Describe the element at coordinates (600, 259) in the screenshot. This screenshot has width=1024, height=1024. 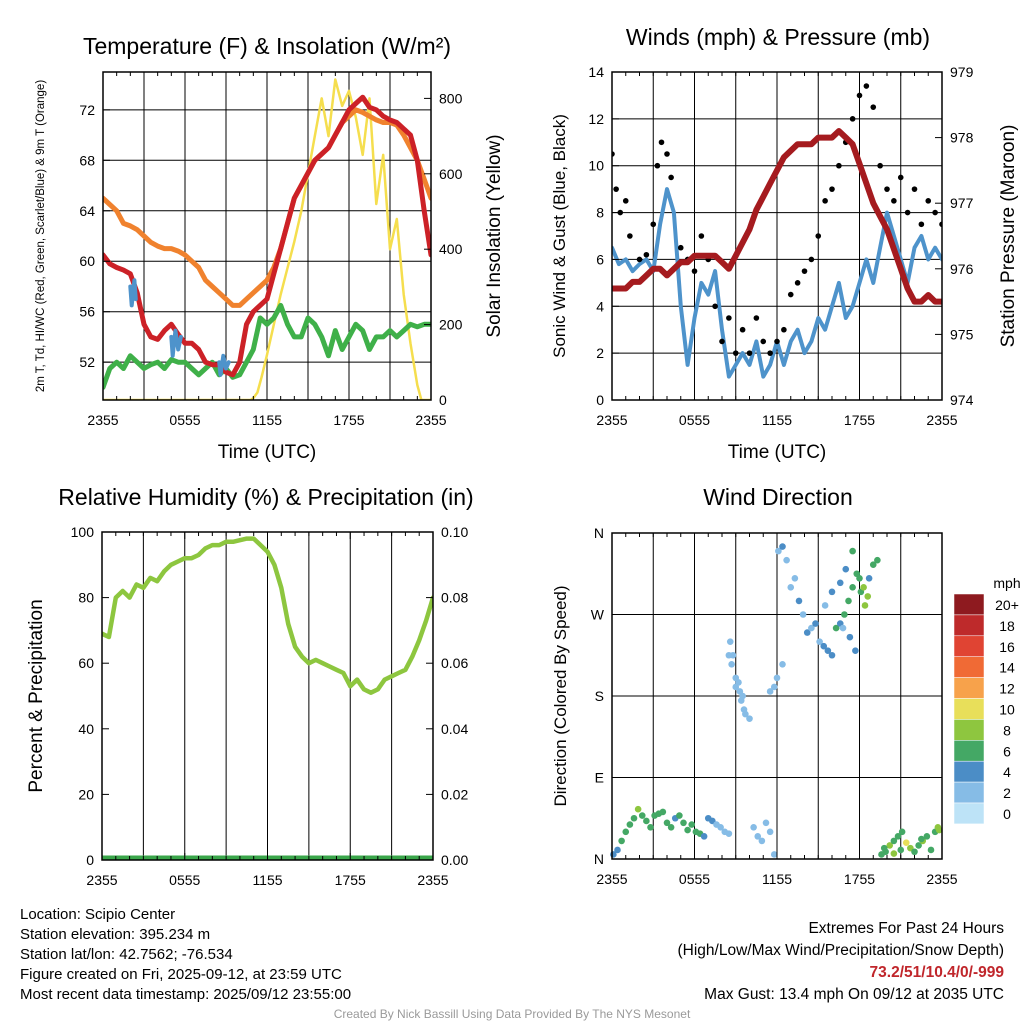
I see `y-tick-label: 6` at that location.